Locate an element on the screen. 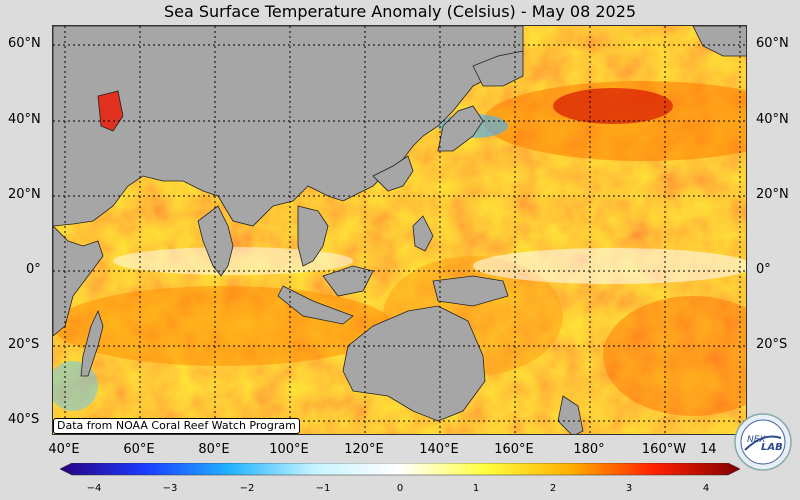 The height and width of the screenshot is (500, 800). svg-text: LAB is located at coordinates (772, 447).